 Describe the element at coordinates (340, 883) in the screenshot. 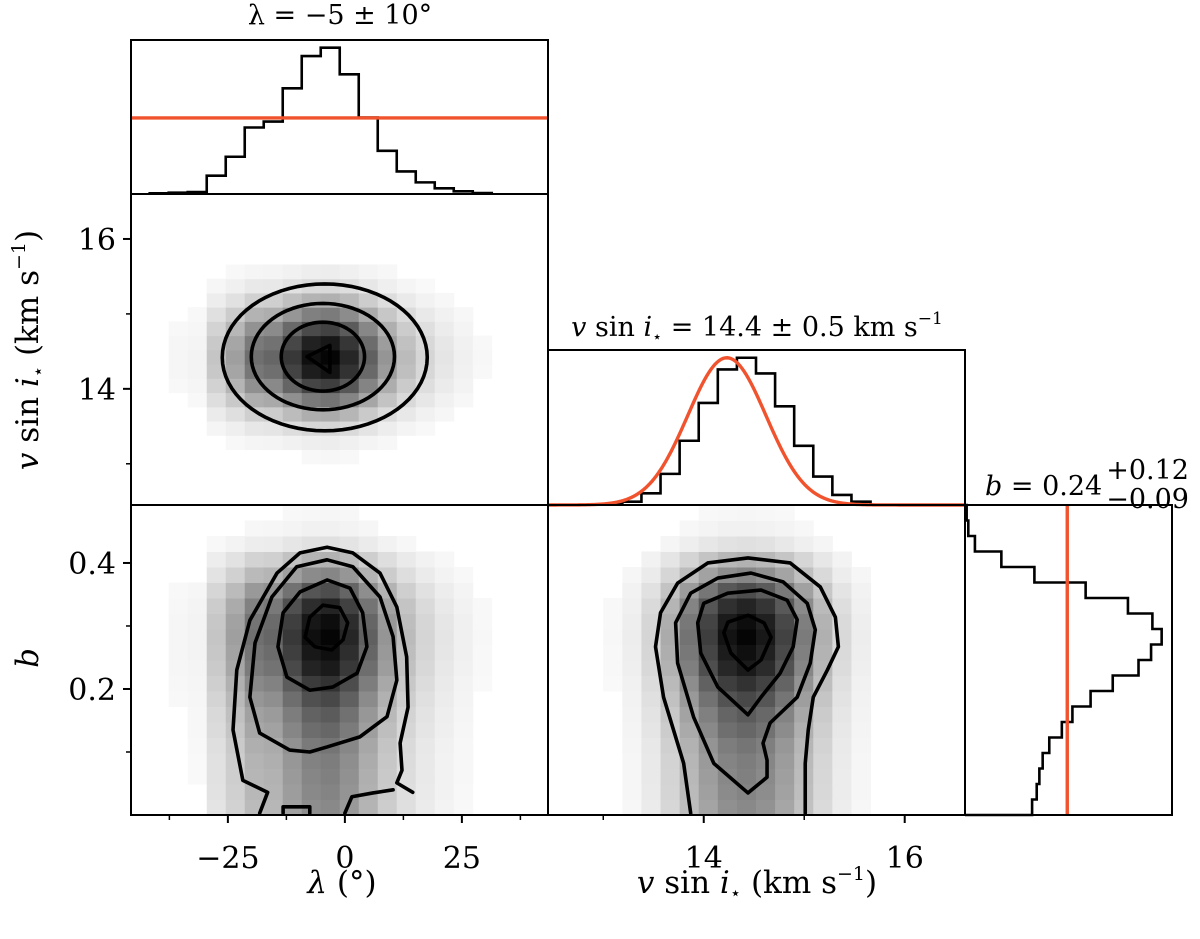

I see `lambda-axis-label: λ (°)` at that location.